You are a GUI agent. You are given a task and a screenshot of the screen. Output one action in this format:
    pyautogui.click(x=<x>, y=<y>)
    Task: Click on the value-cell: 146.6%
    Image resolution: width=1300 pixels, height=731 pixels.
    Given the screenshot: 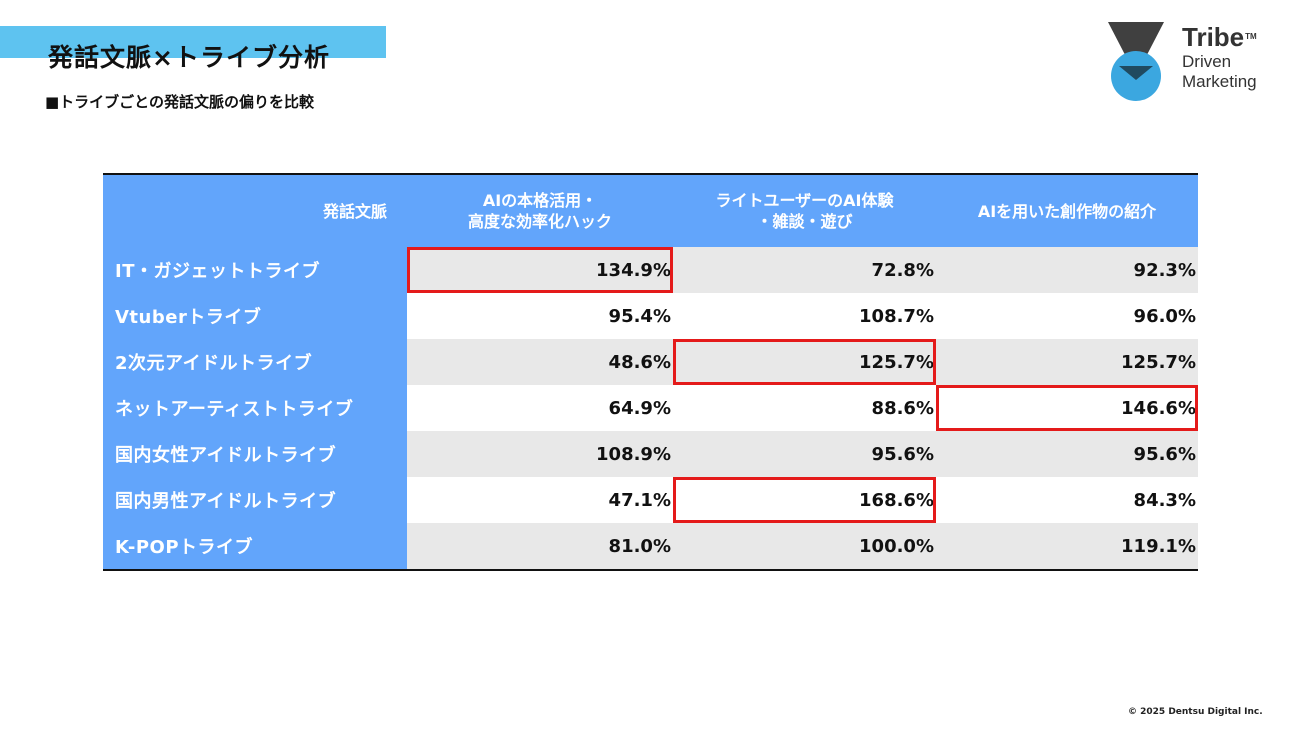 What is the action you would take?
    pyautogui.click(x=1158, y=408)
    